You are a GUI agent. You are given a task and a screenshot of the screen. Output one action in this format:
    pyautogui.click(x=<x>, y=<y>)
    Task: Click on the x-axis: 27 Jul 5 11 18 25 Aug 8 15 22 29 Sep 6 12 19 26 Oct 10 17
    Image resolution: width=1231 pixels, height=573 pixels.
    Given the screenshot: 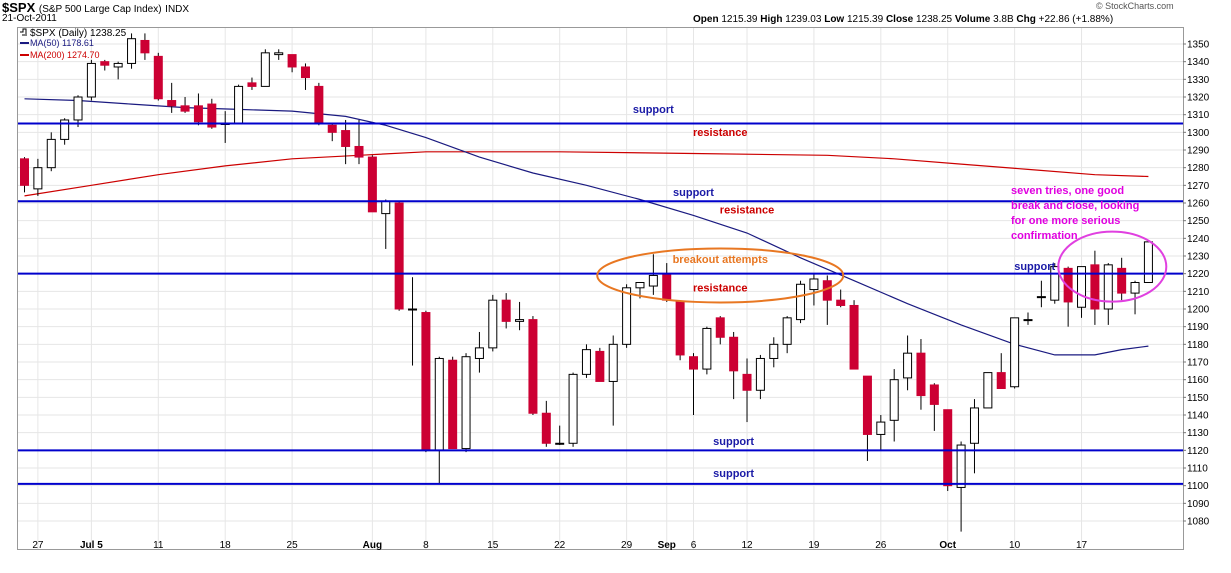 What is the action you would take?
    pyautogui.click(x=559, y=545)
    